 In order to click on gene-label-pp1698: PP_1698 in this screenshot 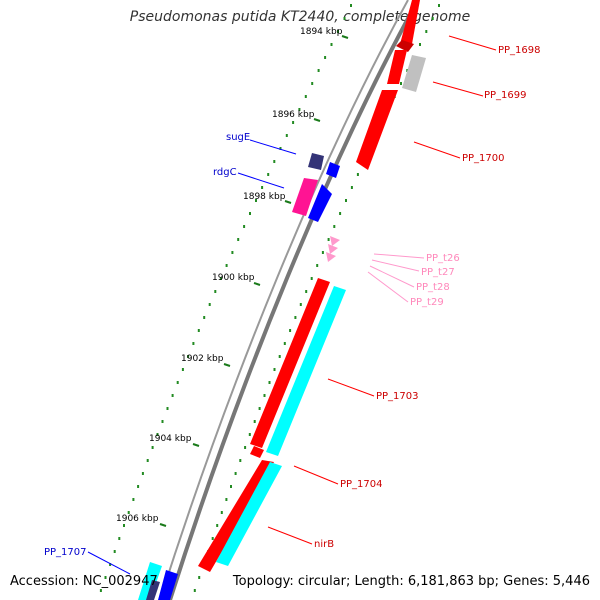, I will do `click(519, 50)`.